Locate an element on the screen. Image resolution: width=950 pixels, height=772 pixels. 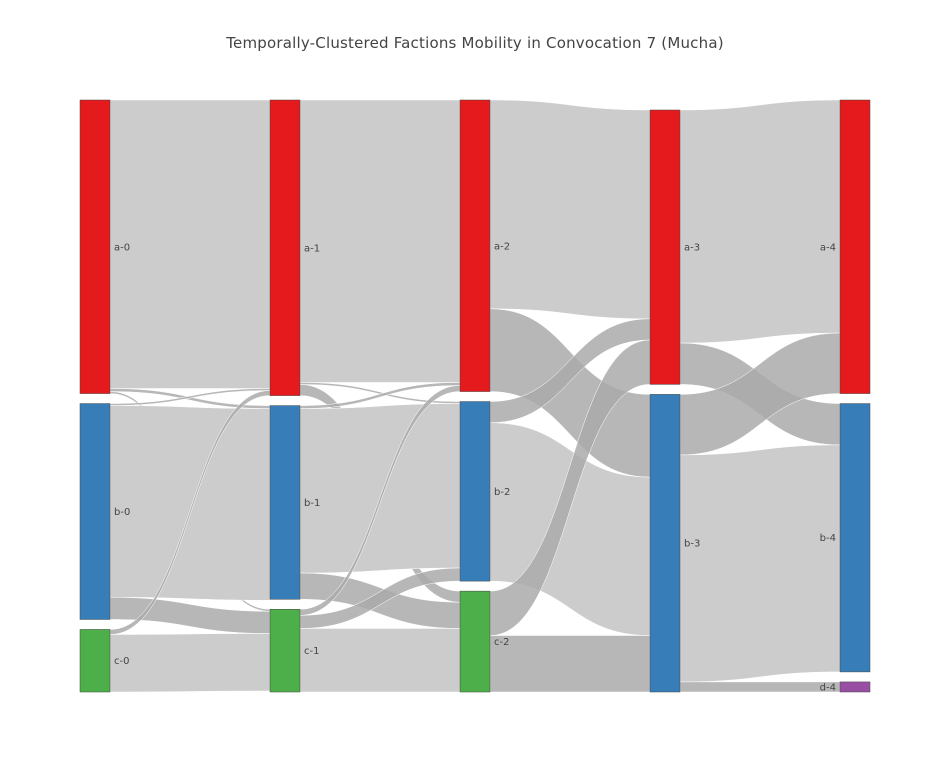
node-label-b-1: b-1 is located at coordinates (312, 503).